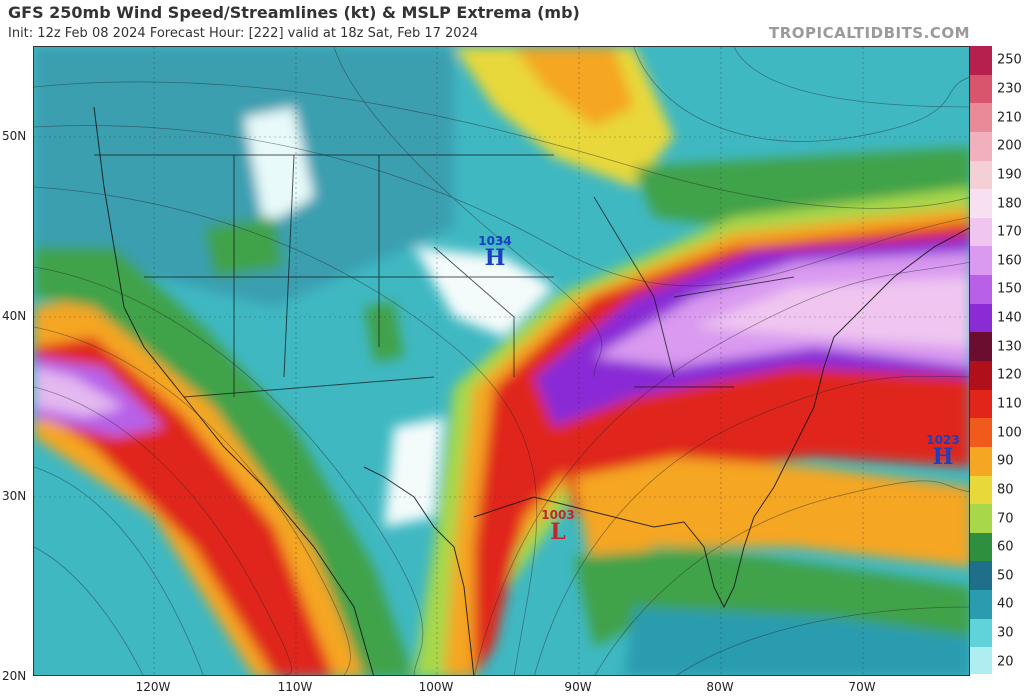 The image size is (1024, 696). What do you see at coordinates (1009, 318) in the screenshot?
I see `colorbar-label: 140` at bounding box center [1009, 318].